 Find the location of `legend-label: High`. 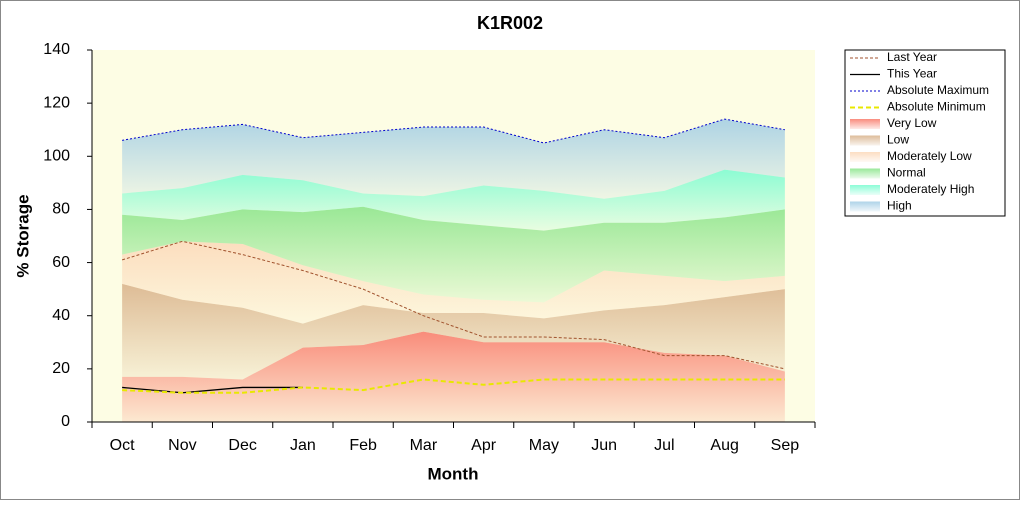

legend-label: High is located at coordinates (899, 206).